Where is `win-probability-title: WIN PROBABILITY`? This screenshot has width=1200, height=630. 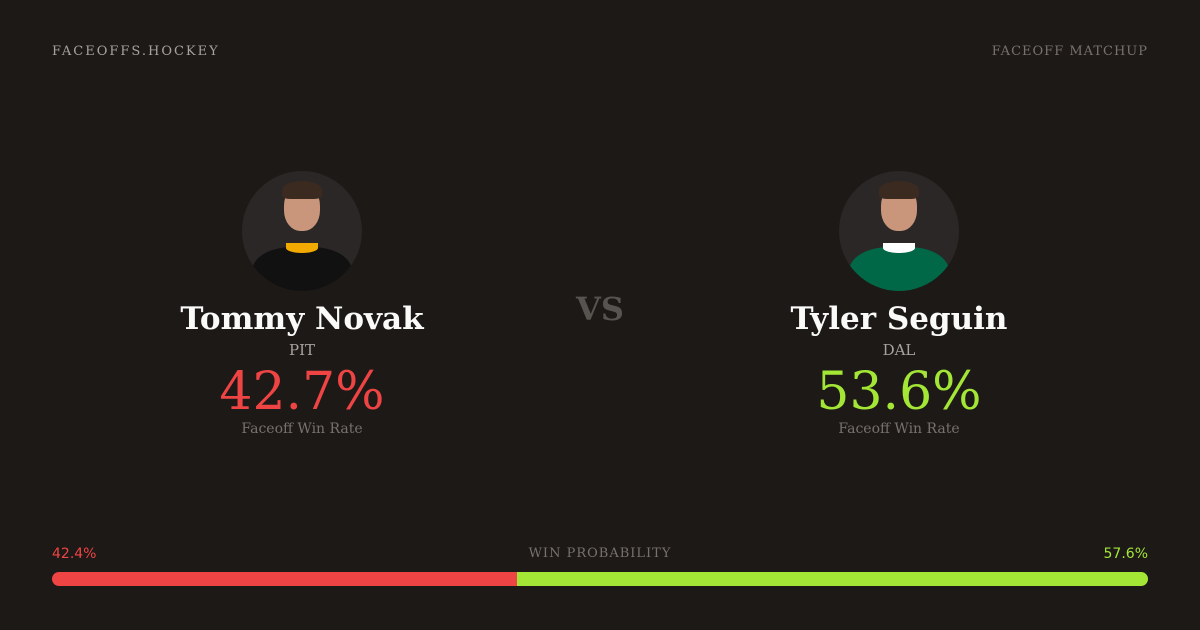 win-probability-title: WIN PROBABILITY is located at coordinates (600, 553).